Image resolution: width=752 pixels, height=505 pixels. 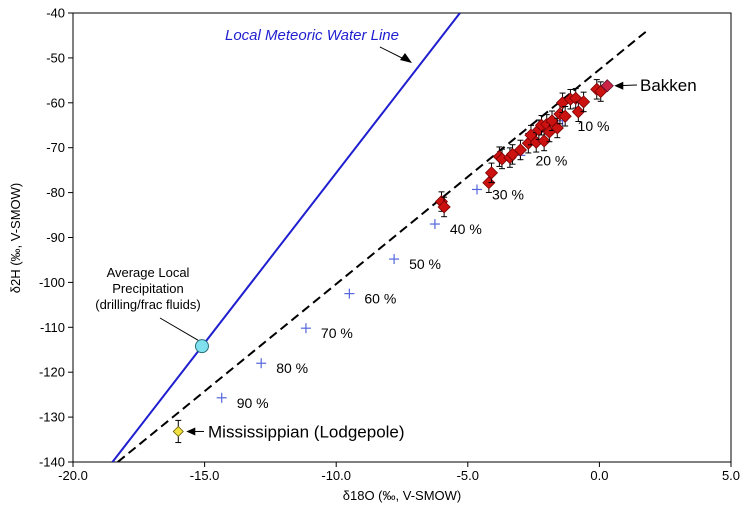 What do you see at coordinates (52, 462) in the screenshot?
I see `y-tick-label: -140` at bounding box center [52, 462].